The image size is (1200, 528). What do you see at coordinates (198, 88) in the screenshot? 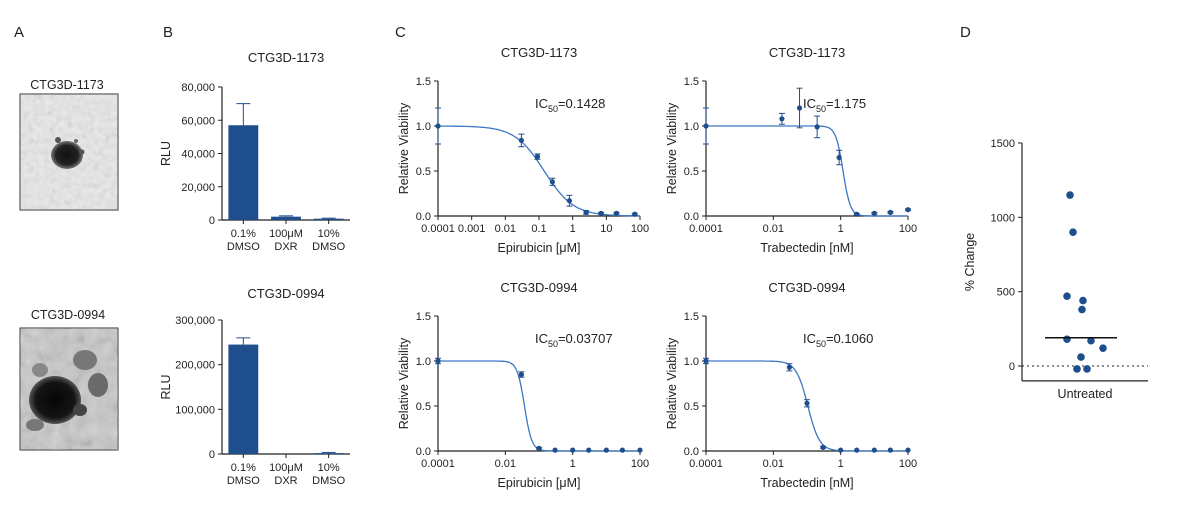
I see `y-tick-label: 80,000` at bounding box center [198, 88].